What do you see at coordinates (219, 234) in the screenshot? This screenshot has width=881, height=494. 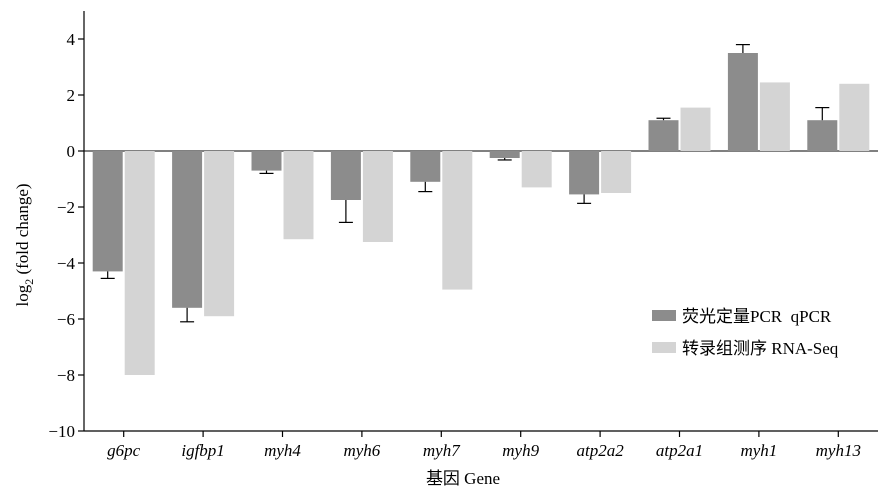 I see `rnaseq-bar-igfbp1` at bounding box center [219, 234].